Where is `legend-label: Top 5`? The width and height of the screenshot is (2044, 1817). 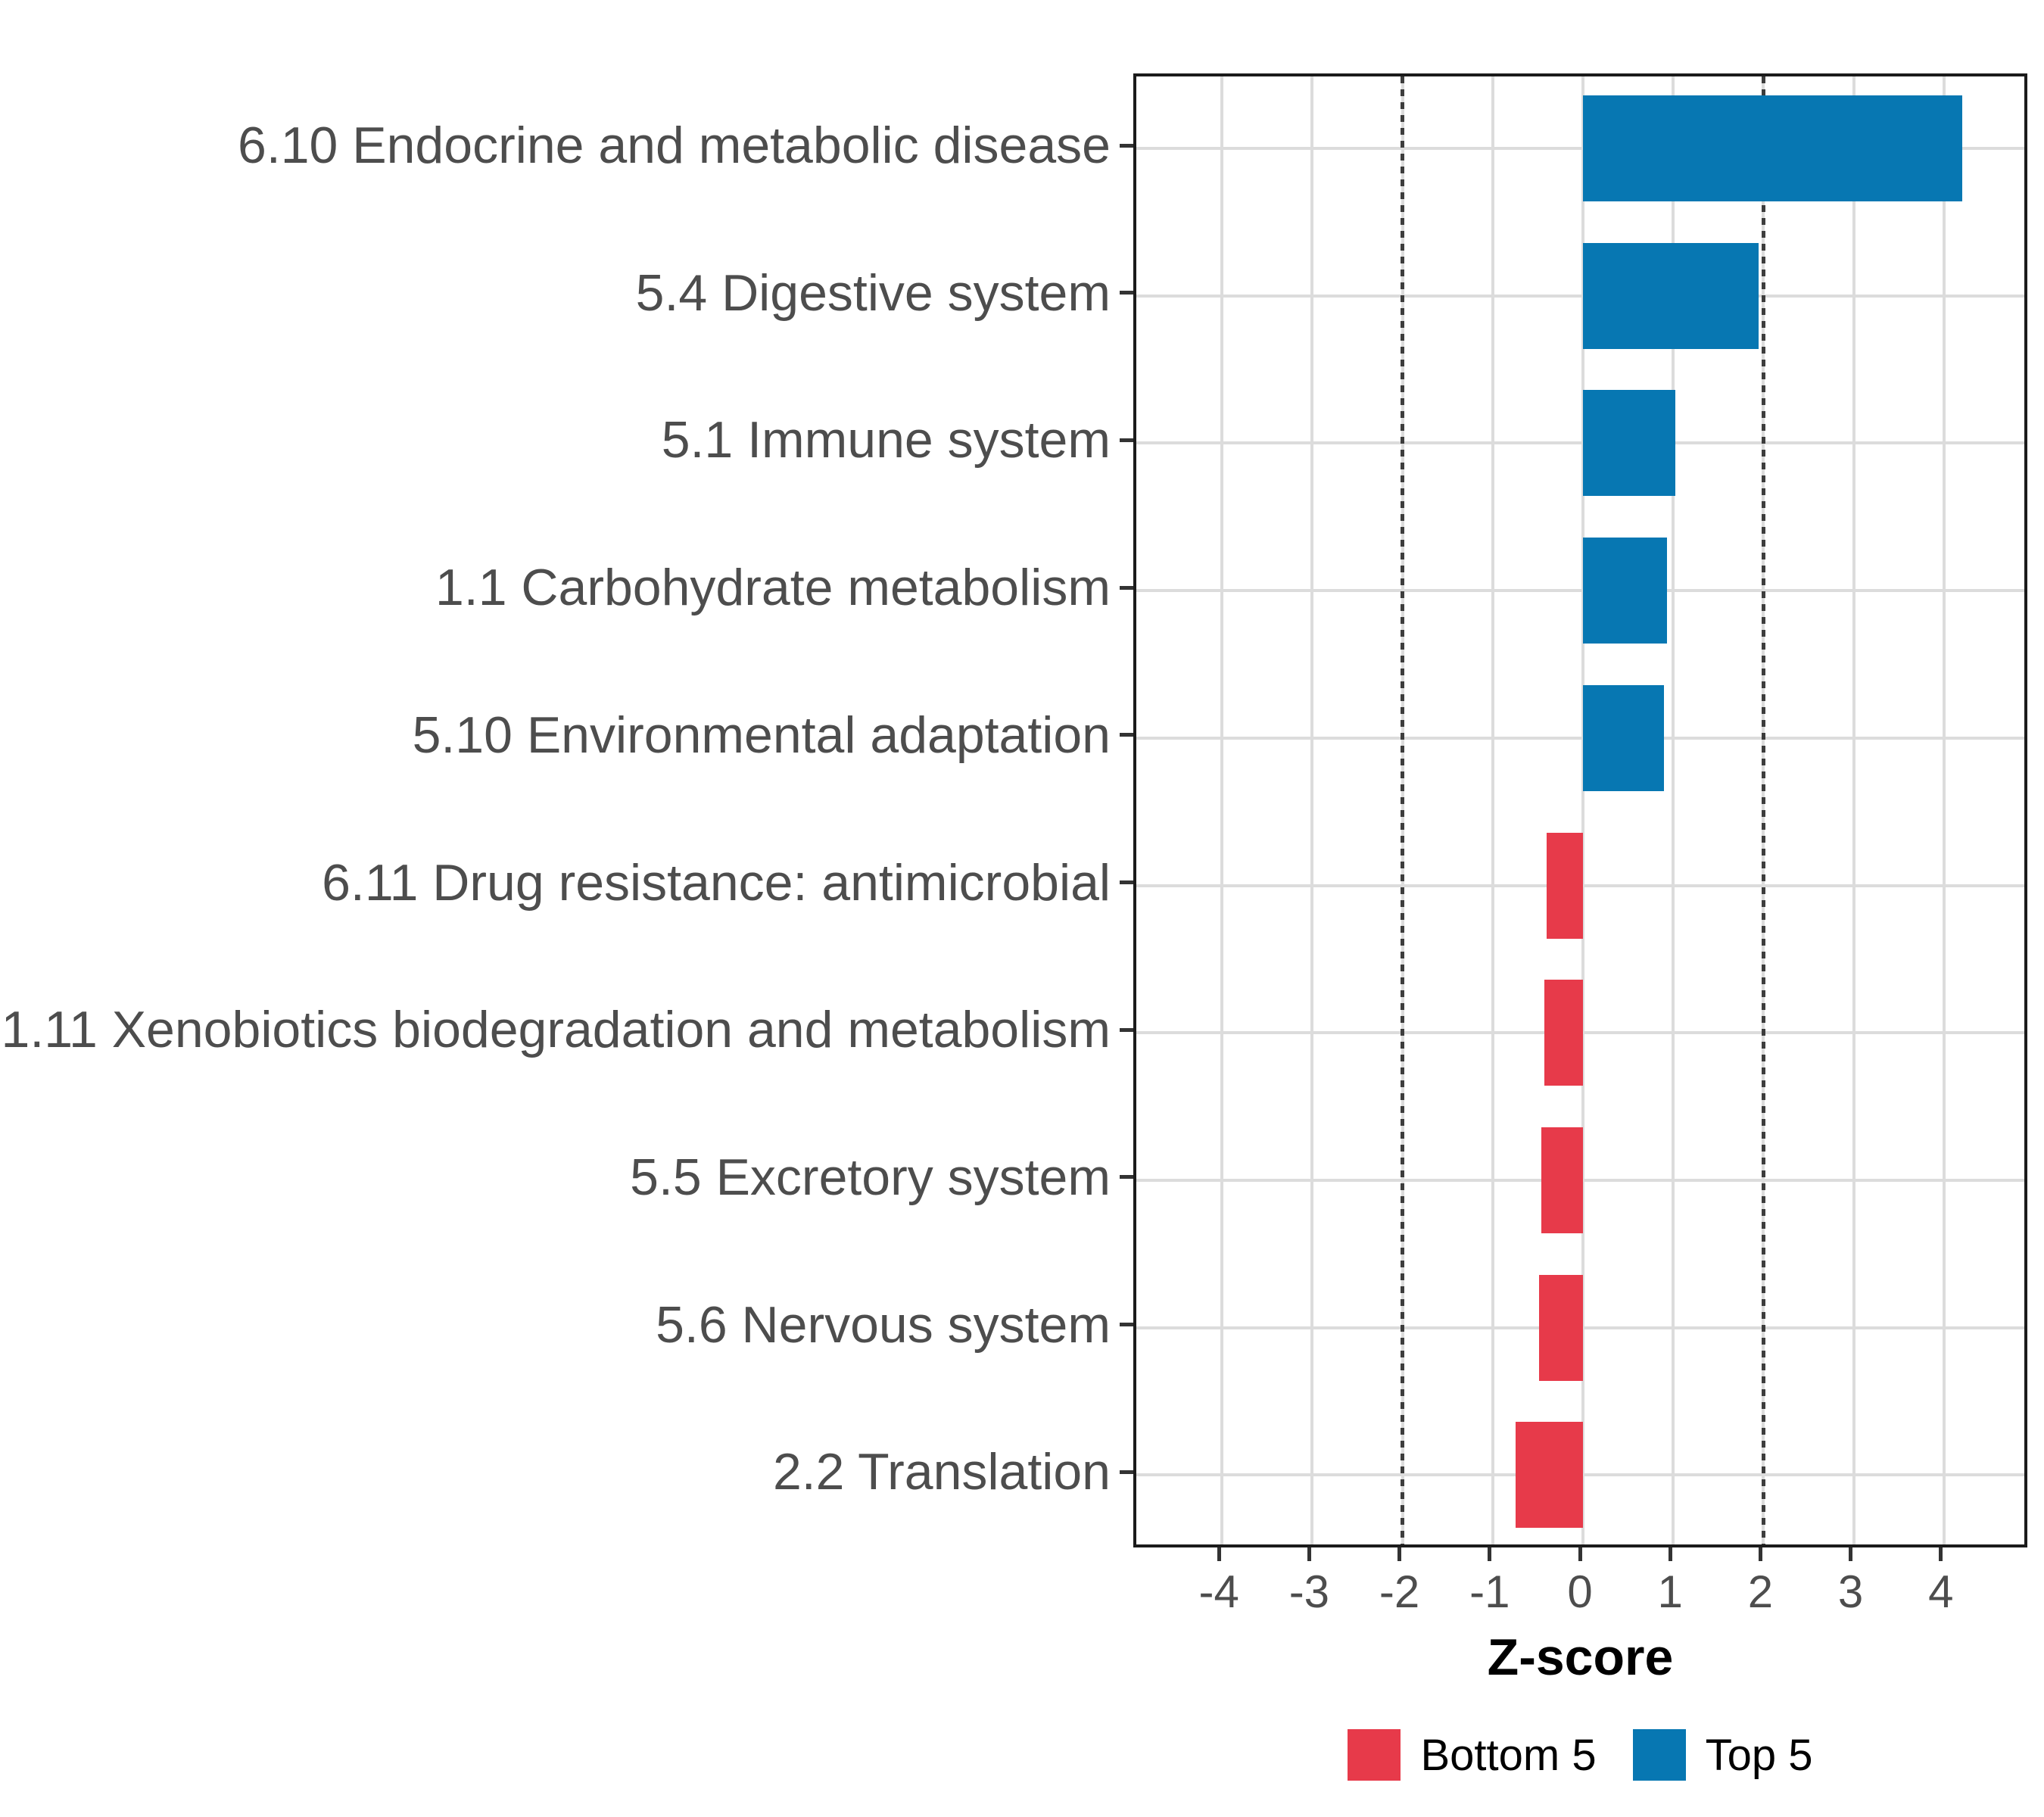
legend-label: Top 5 is located at coordinates (1759, 1755).